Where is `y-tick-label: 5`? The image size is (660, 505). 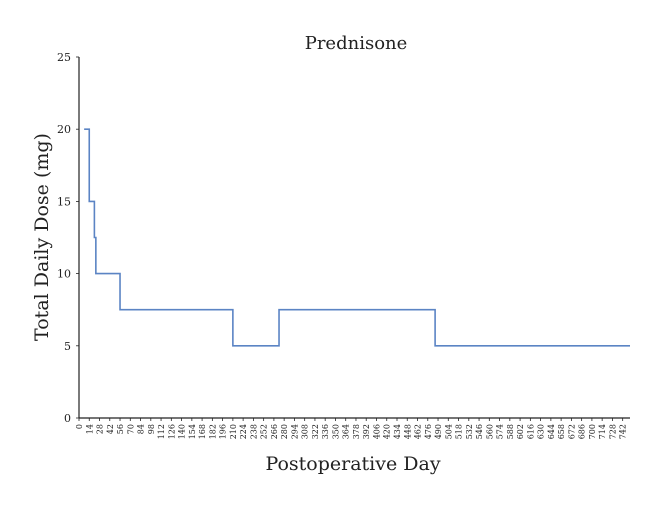
y-tick-label: 5 is located at coordinates (67, 346).